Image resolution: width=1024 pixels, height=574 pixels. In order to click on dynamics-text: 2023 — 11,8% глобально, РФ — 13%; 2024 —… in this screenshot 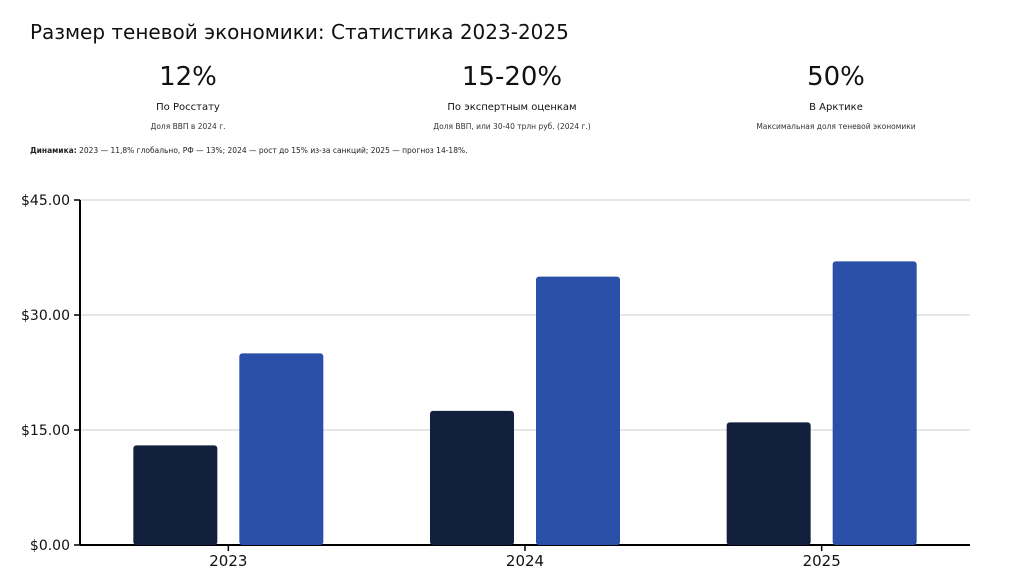, I will do `click(273, 150)`.